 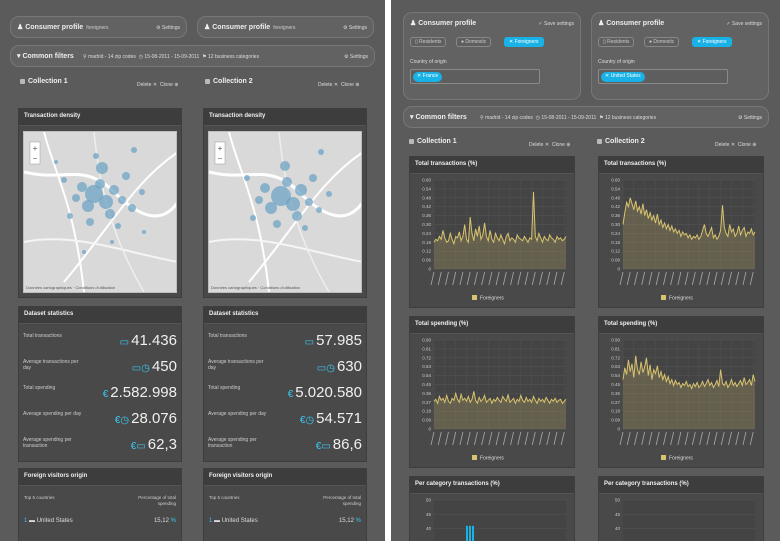 I want to click on settings-label: Settings, so click(x=357, y=28).